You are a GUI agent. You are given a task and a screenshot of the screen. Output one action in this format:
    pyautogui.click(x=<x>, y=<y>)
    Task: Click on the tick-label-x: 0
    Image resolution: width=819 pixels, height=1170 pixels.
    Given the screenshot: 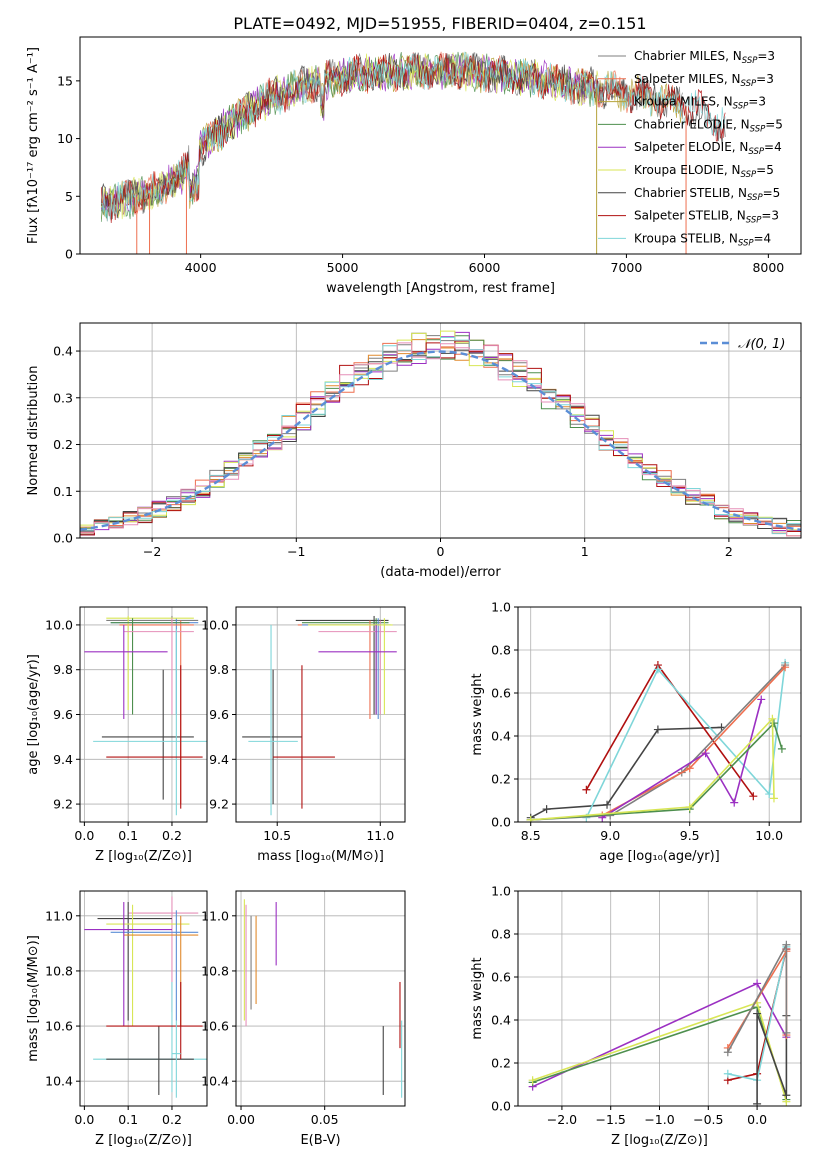 What is the action you would take?
    pyautogui.click(x=441, y=551)
    